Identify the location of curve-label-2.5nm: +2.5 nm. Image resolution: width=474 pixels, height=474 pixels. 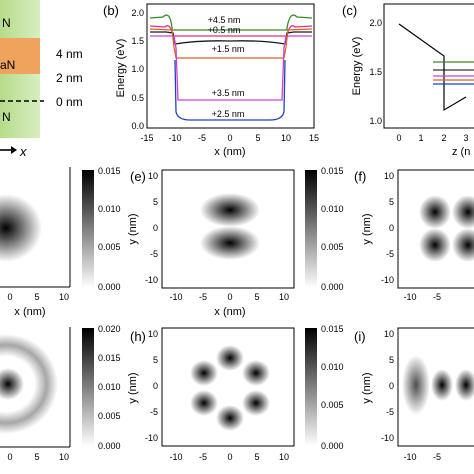
(228, 114).